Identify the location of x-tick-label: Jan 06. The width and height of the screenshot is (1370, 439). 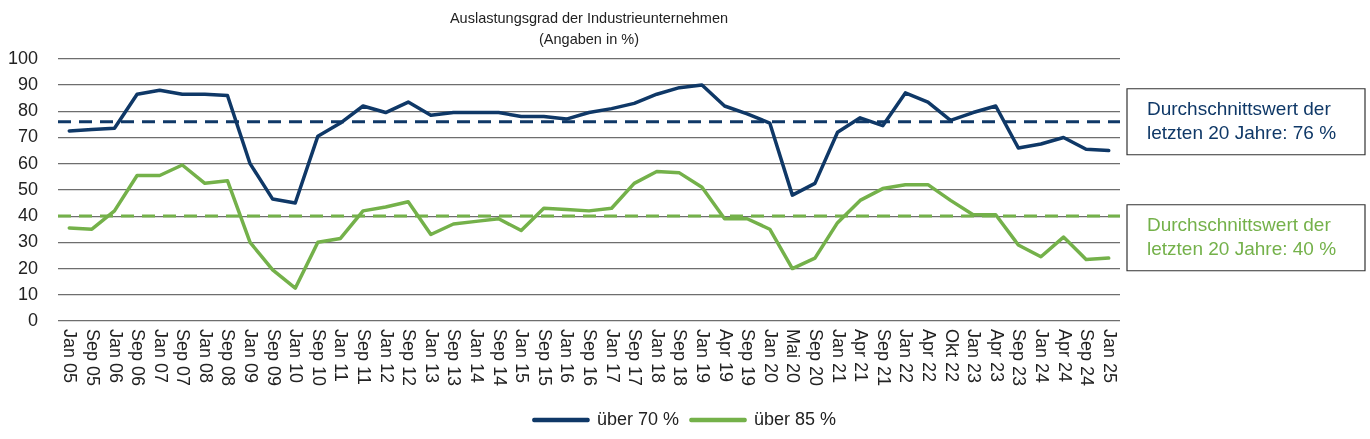
(115, 356).